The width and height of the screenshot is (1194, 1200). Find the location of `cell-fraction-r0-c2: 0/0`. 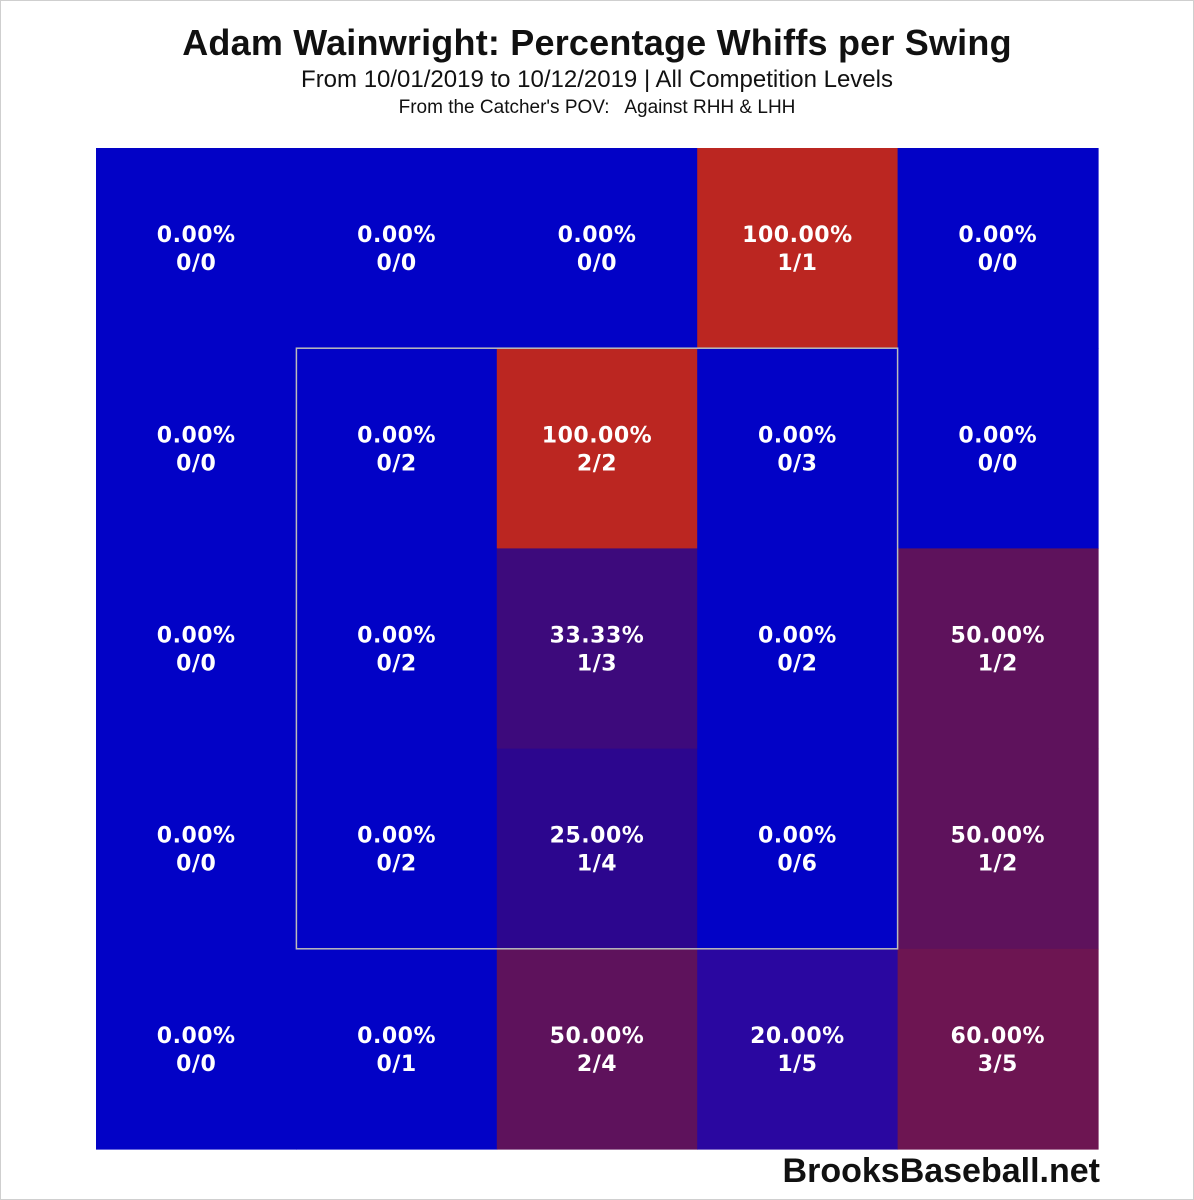

cell-fraction-r0-c2: 0/0 is located at coordinates (597, 263).